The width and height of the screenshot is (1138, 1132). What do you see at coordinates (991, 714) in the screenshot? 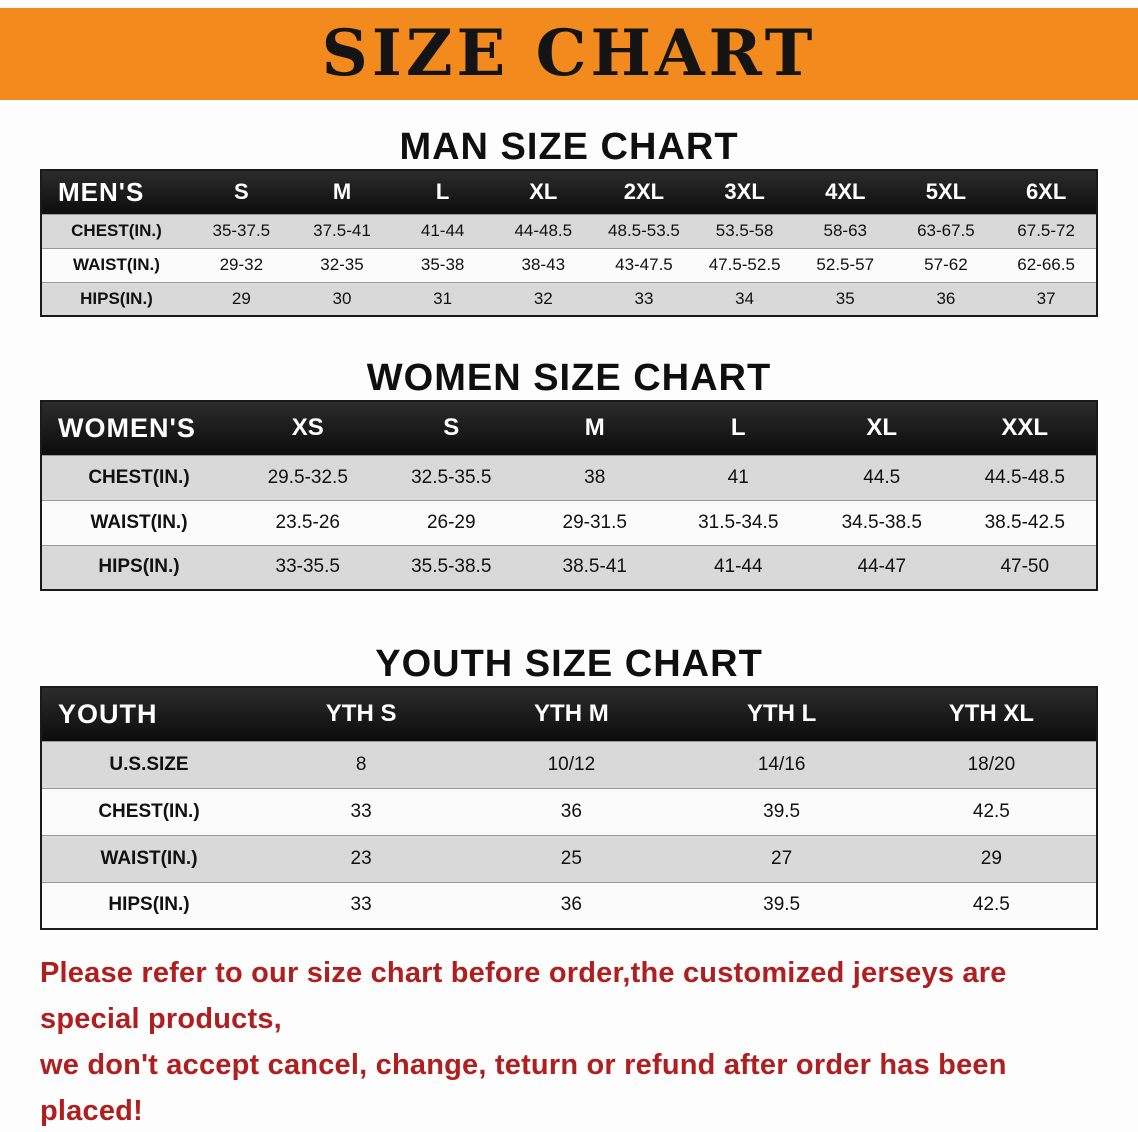
I see `size-column-header: YTH XL` at bounding box center [991, 714].